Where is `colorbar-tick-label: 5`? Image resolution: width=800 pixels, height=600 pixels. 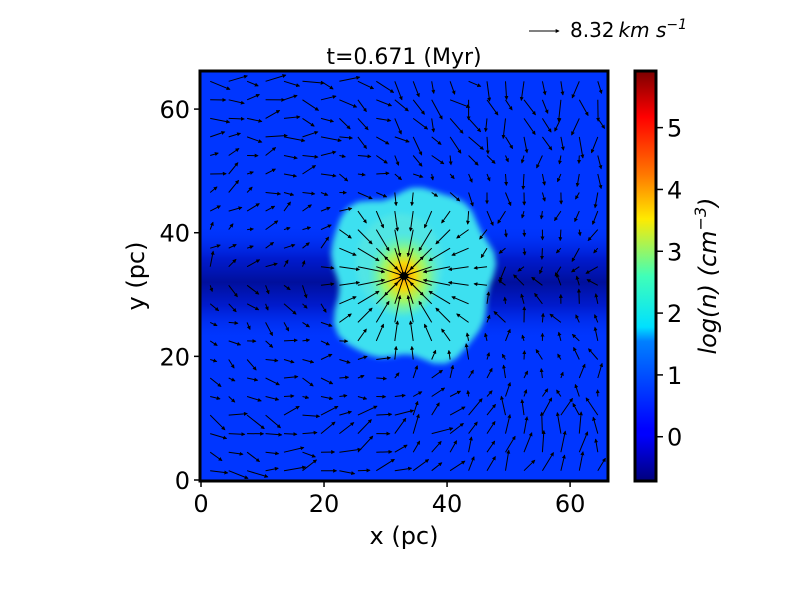
colorbar-tick-label: 5 is located at coordinates (674, 129).